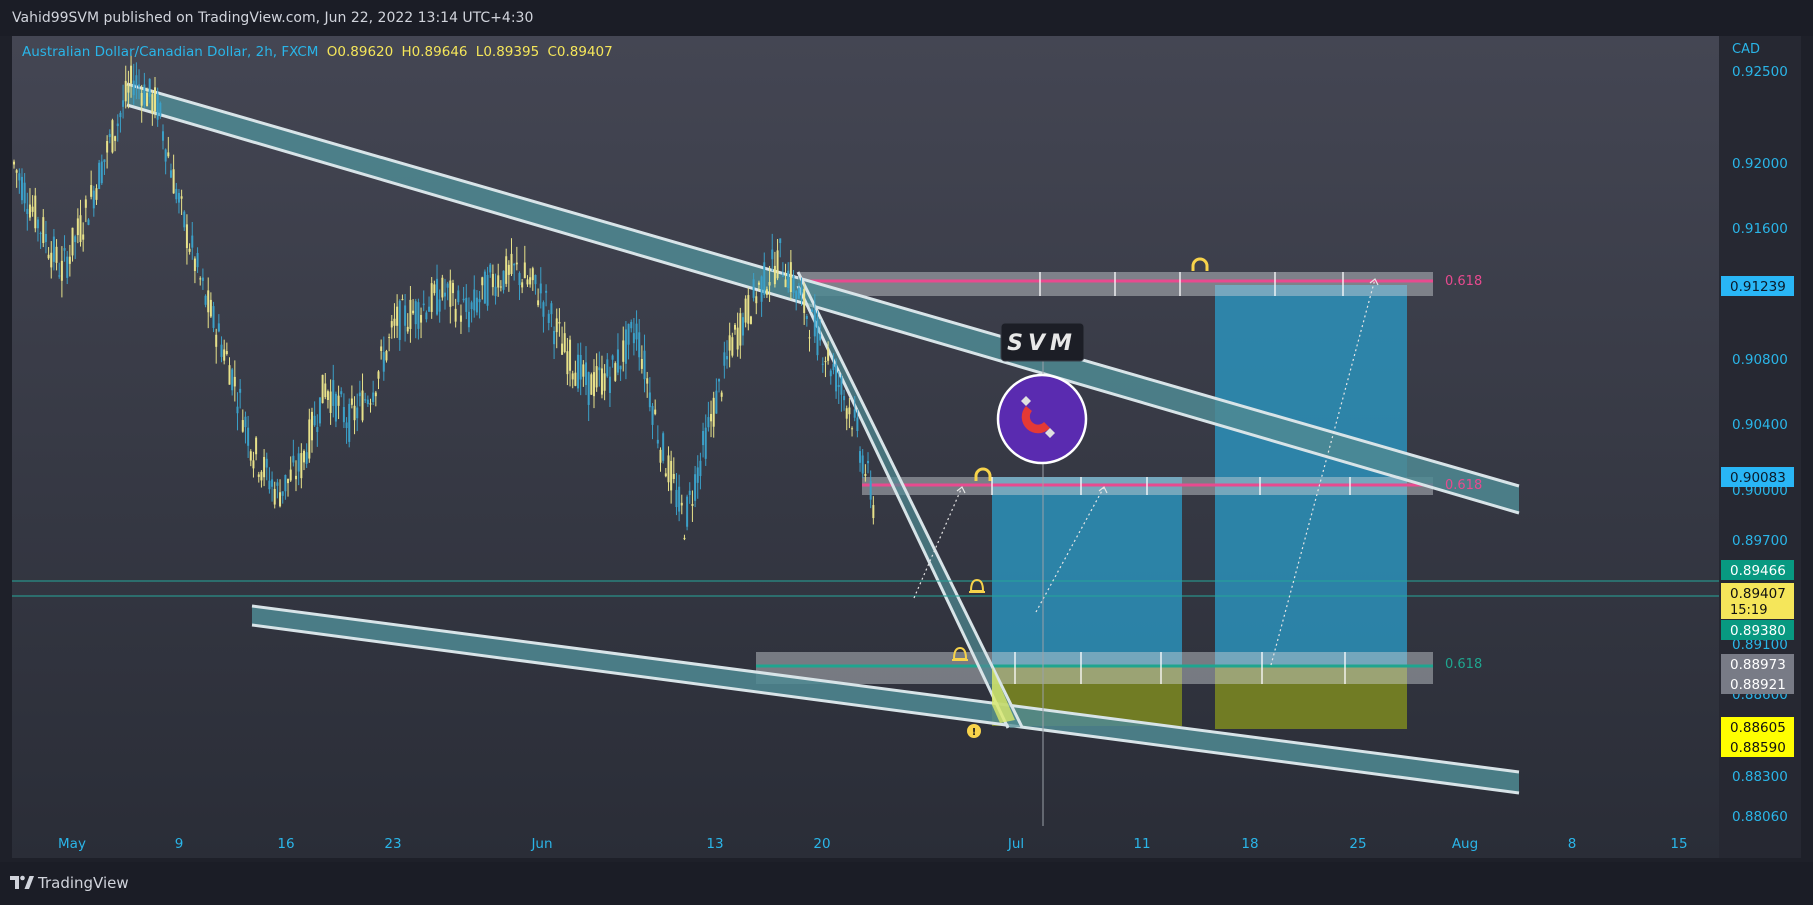  Describe the element at coordinates (72, 844) in the screenshot. I see `x-tick-label: May` at that location.